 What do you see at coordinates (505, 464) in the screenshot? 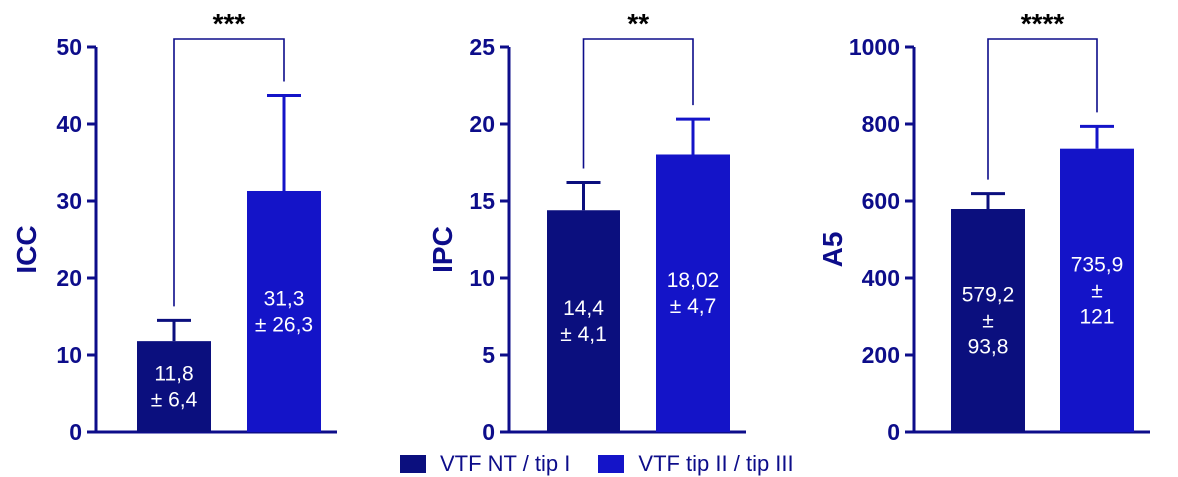
I see `legend-label-series1: VTF NT / tip I` at bounding box center [505, 464].